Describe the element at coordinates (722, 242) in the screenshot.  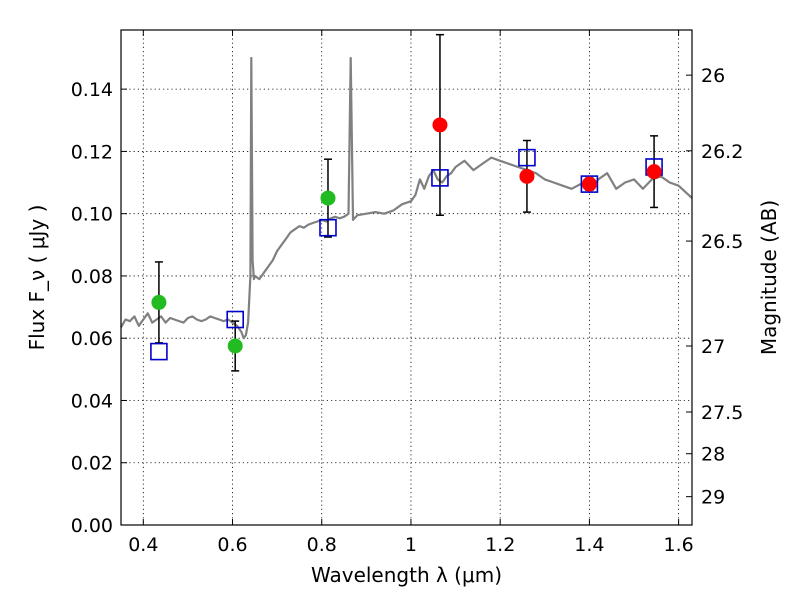
I see `right-tick-label: 26.5` at that location.